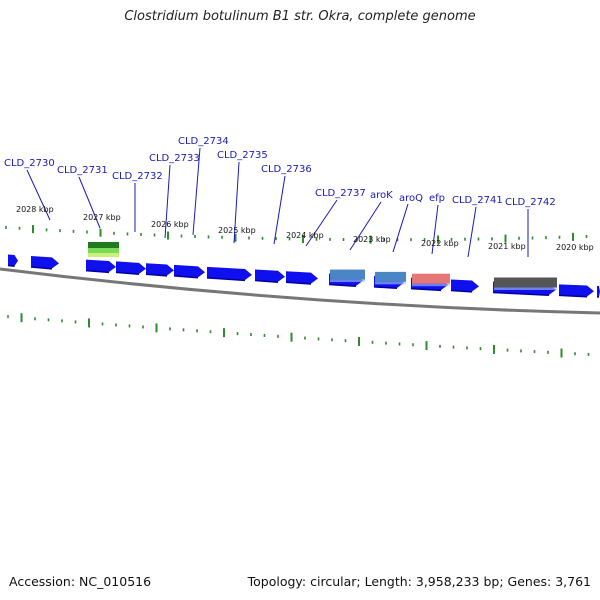 This screenshot has width=600, height=600. What do you see at coordinates (372, 239) in the screenshot?
I see `kbp-label: 2023 kbp` at bounding box center [372, 239].